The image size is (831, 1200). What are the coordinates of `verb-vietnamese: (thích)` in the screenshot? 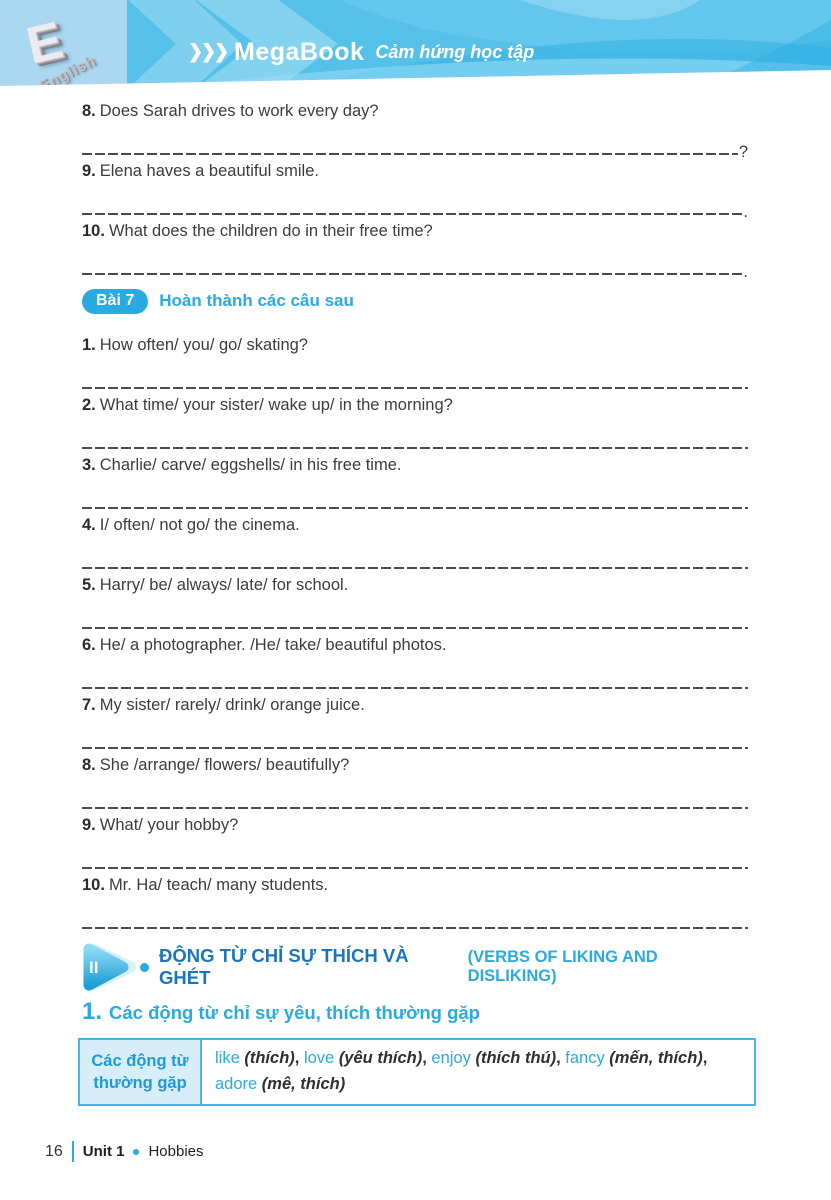 It's located at (269, 1058).